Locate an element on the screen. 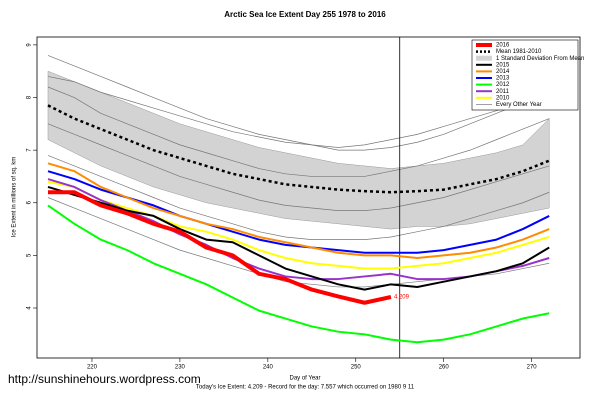 Image resolution: width=601 pixels, height=400 pixels. y-tick-label: 4 is located at coordinates (30, 308).